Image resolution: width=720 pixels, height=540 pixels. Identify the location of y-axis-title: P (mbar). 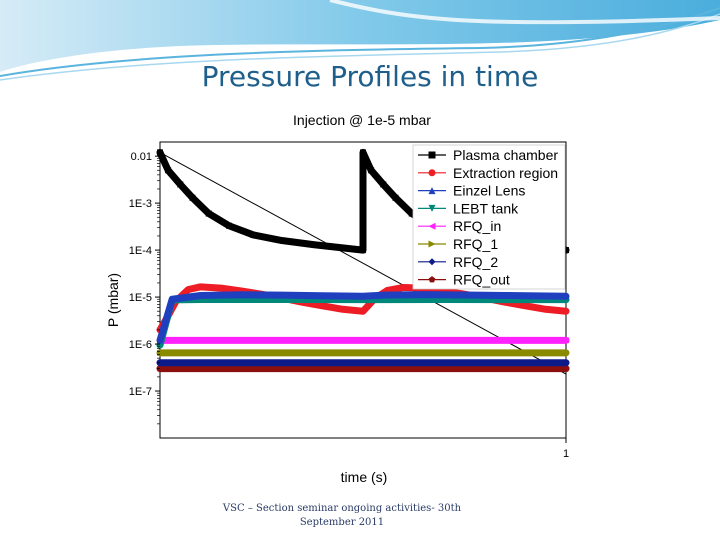
(113, 300).